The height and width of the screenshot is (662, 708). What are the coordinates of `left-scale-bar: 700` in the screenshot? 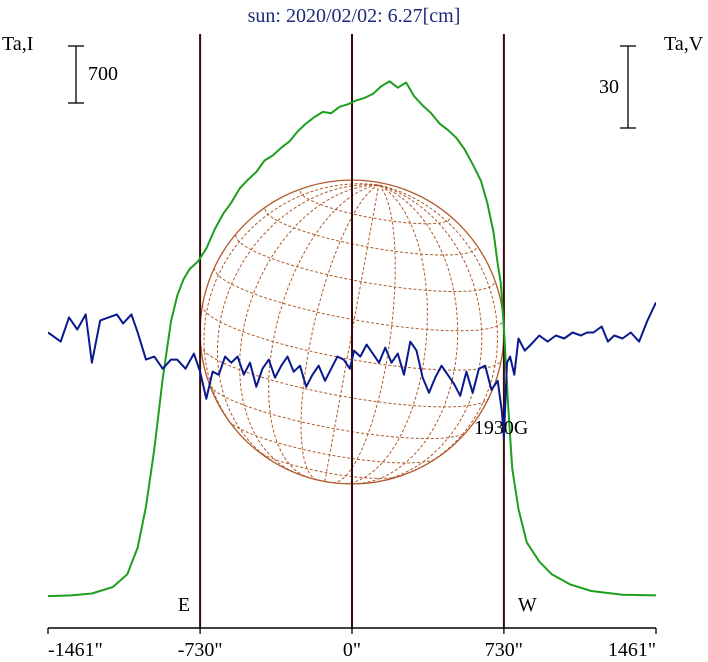 It's located at (93, 74).